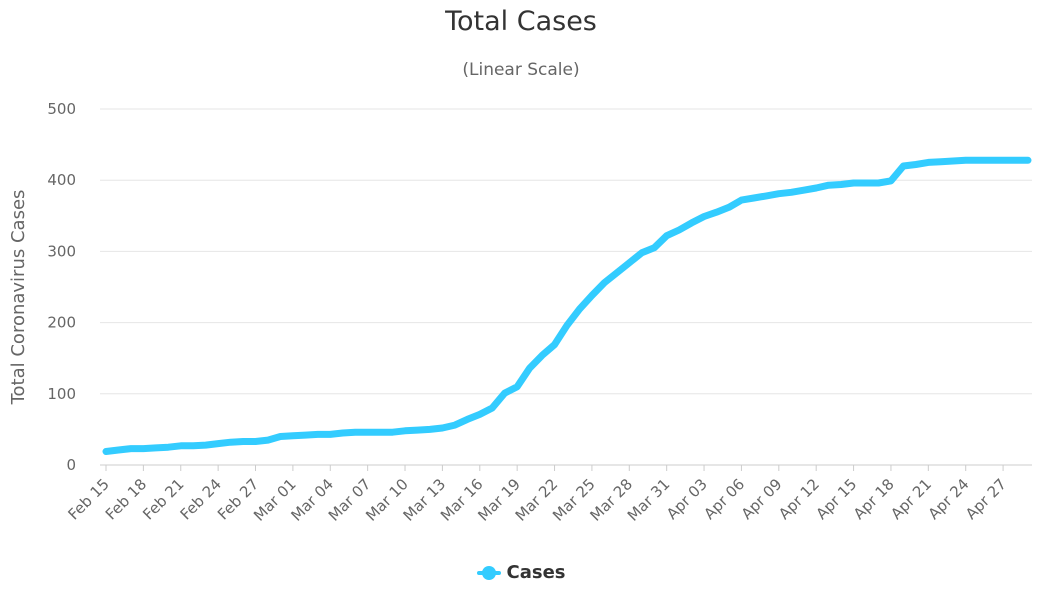 This screenshot has width=1042, height=591. Describe the element at coordinates (201, 499) in the screenshot. I see `x-tick-label: Feb 24` at that location.